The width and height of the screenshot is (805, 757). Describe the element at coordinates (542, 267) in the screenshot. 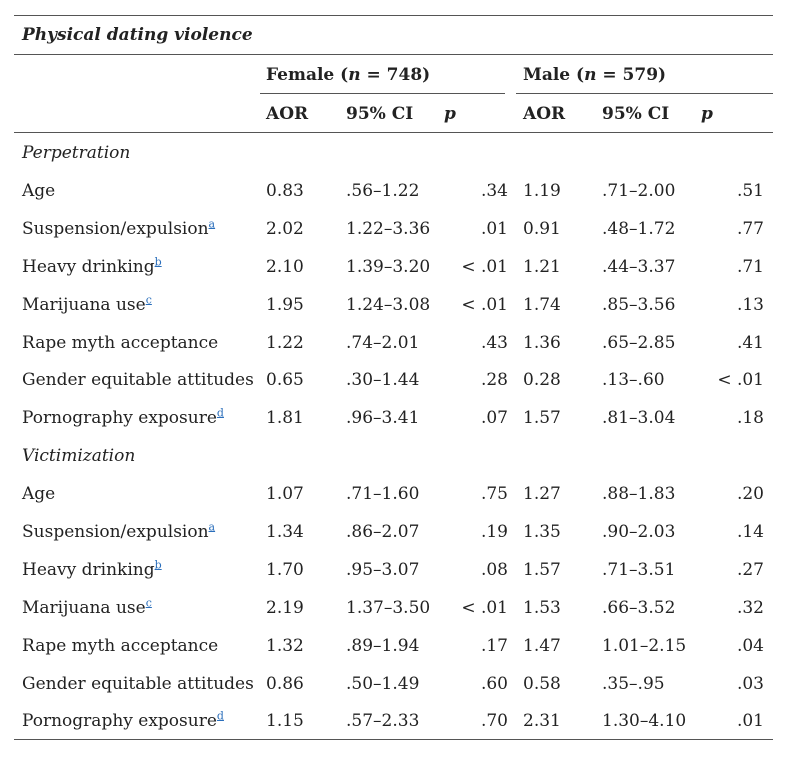

I see `male-aor-cell: 1.21` at that location.